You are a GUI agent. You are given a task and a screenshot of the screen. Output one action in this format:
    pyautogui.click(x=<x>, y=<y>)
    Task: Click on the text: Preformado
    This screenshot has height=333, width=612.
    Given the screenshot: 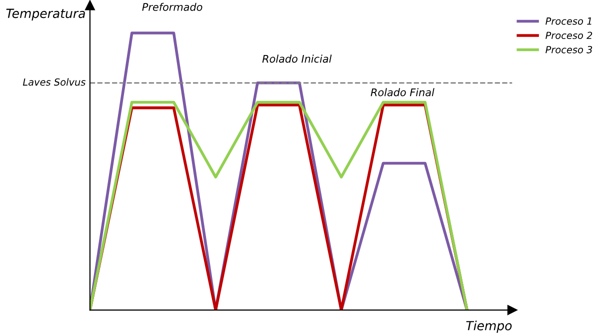 What is the action you would take?
    pyautogui.click(x=172, y=6)
    